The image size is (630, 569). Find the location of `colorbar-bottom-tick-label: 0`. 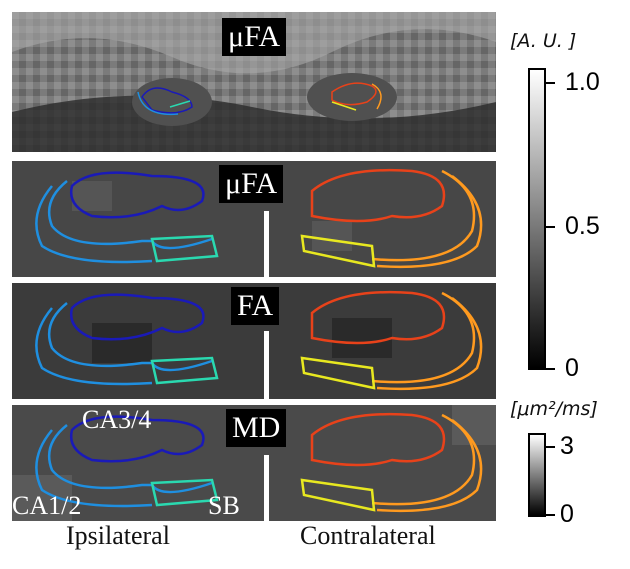

colorbar-bottom-tick-label: 0 is located at coordinates (567, 514).